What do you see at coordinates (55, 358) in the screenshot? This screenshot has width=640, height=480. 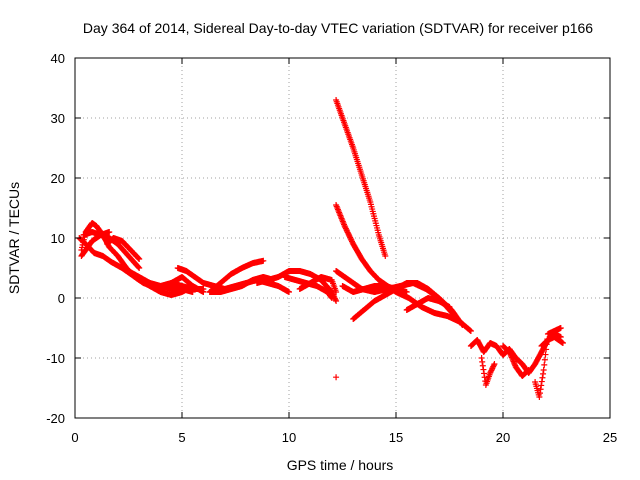 I see `y-tick-label: -10` at bounding box center [55, 358].